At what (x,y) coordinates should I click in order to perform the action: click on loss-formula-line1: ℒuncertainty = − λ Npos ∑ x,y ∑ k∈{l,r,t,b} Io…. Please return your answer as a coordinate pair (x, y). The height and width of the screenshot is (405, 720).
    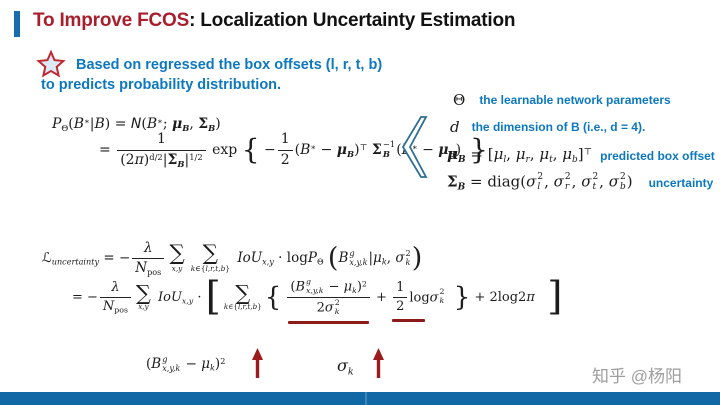
    Looking at the image, I should click on (232, 258).